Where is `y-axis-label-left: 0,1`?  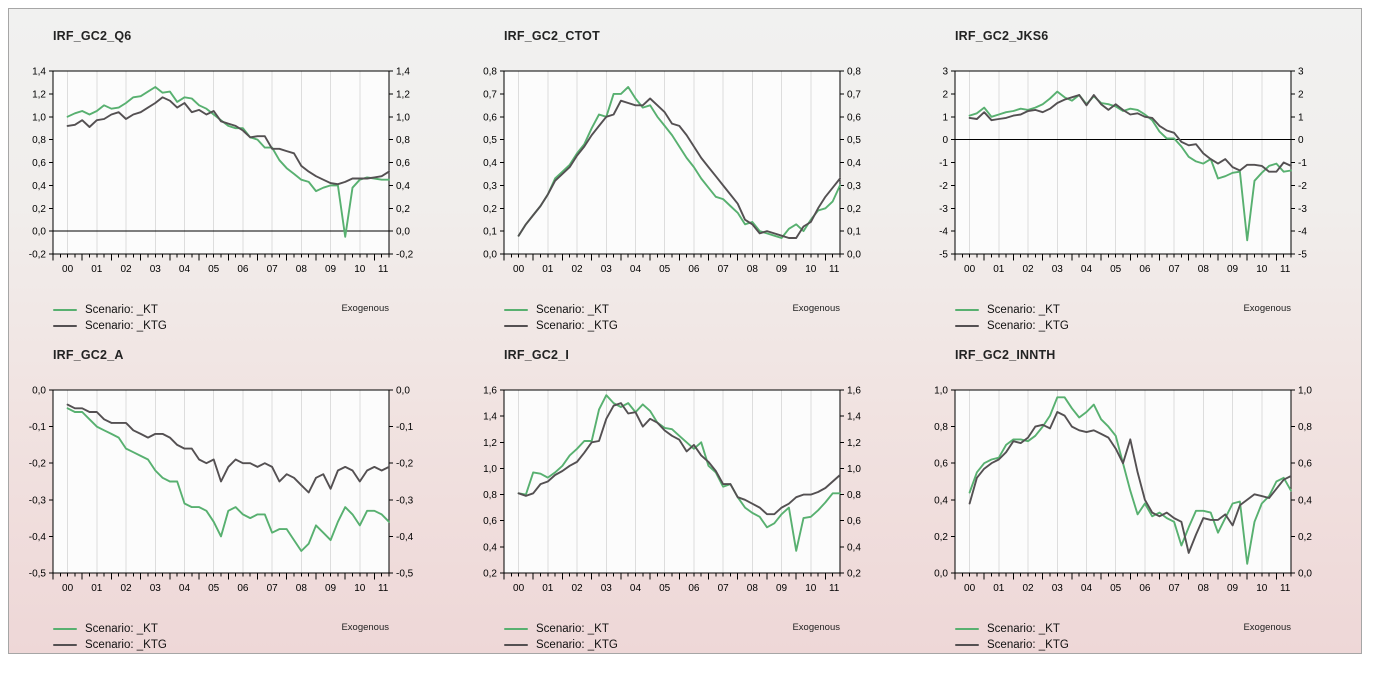 y-axis-label-left: 0,1 is located at coordinates (490, 232).